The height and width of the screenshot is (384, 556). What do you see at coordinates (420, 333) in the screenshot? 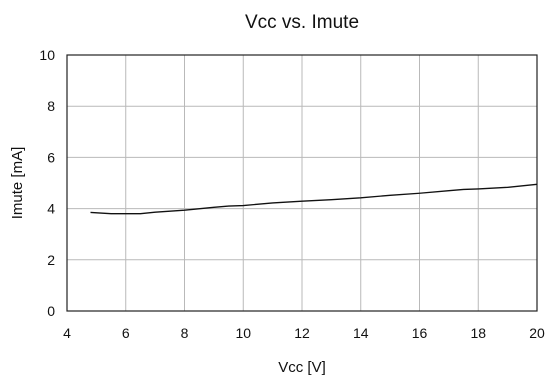
I see `x-tick-label: 16` at bounding box center [420, 333].